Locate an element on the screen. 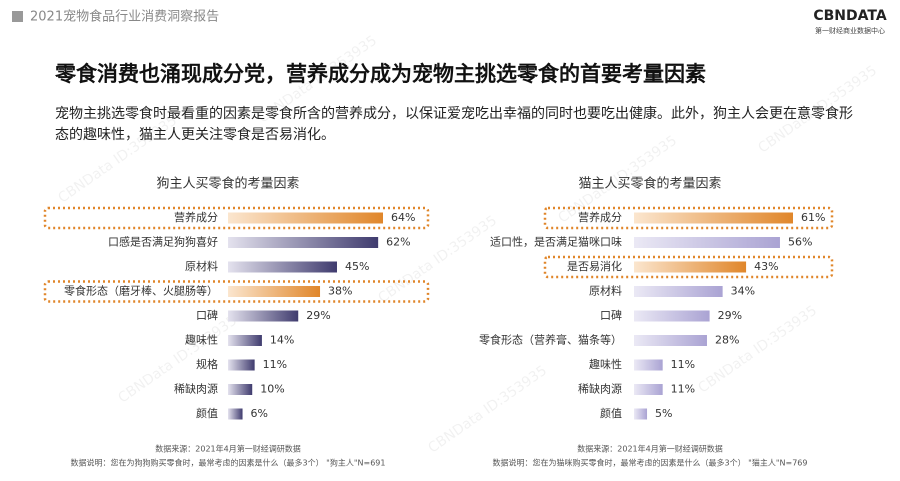  value-label: 64% is located at coordinates (403, 217).